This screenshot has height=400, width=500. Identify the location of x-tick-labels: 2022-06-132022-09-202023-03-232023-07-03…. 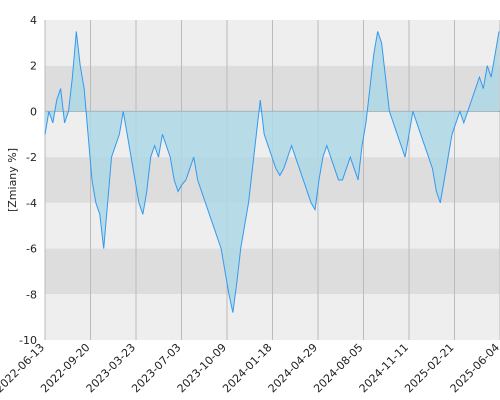
(250, 368).